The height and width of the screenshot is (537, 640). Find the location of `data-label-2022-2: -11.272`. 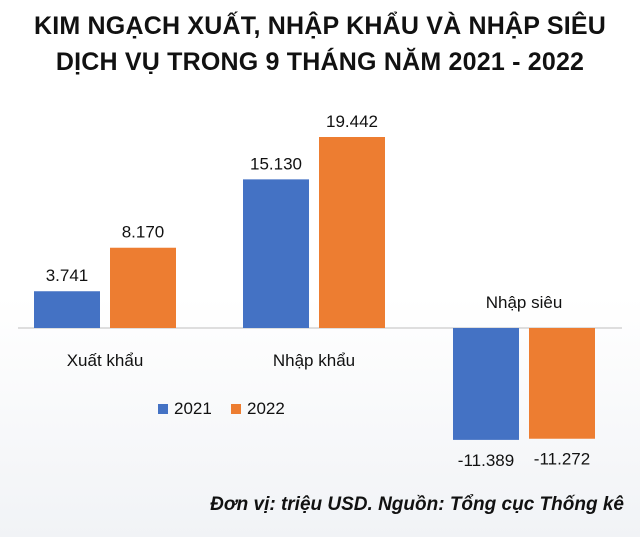

data-label-2022-2: -11.272 is located at coordinates (562, 459).